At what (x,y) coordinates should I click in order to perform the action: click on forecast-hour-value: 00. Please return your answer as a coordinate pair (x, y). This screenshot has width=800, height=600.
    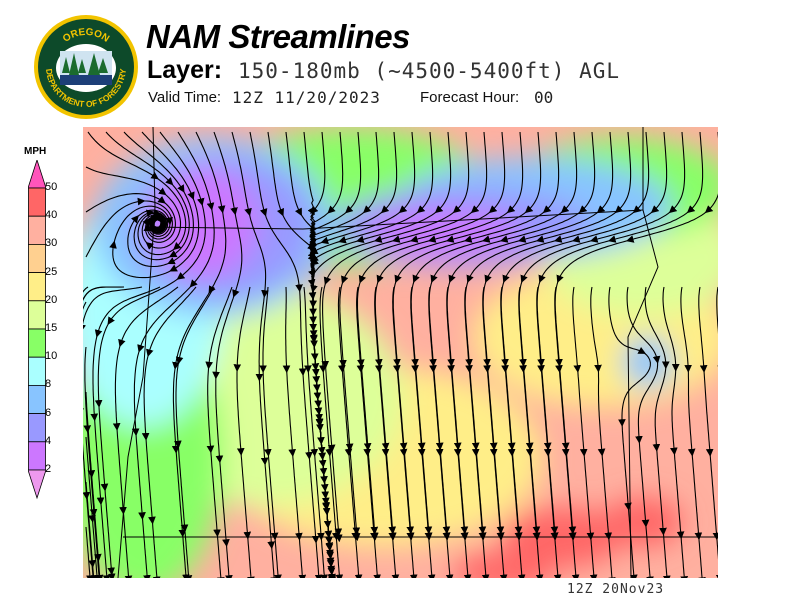
    Looking at the image, I should click on (544, 97).